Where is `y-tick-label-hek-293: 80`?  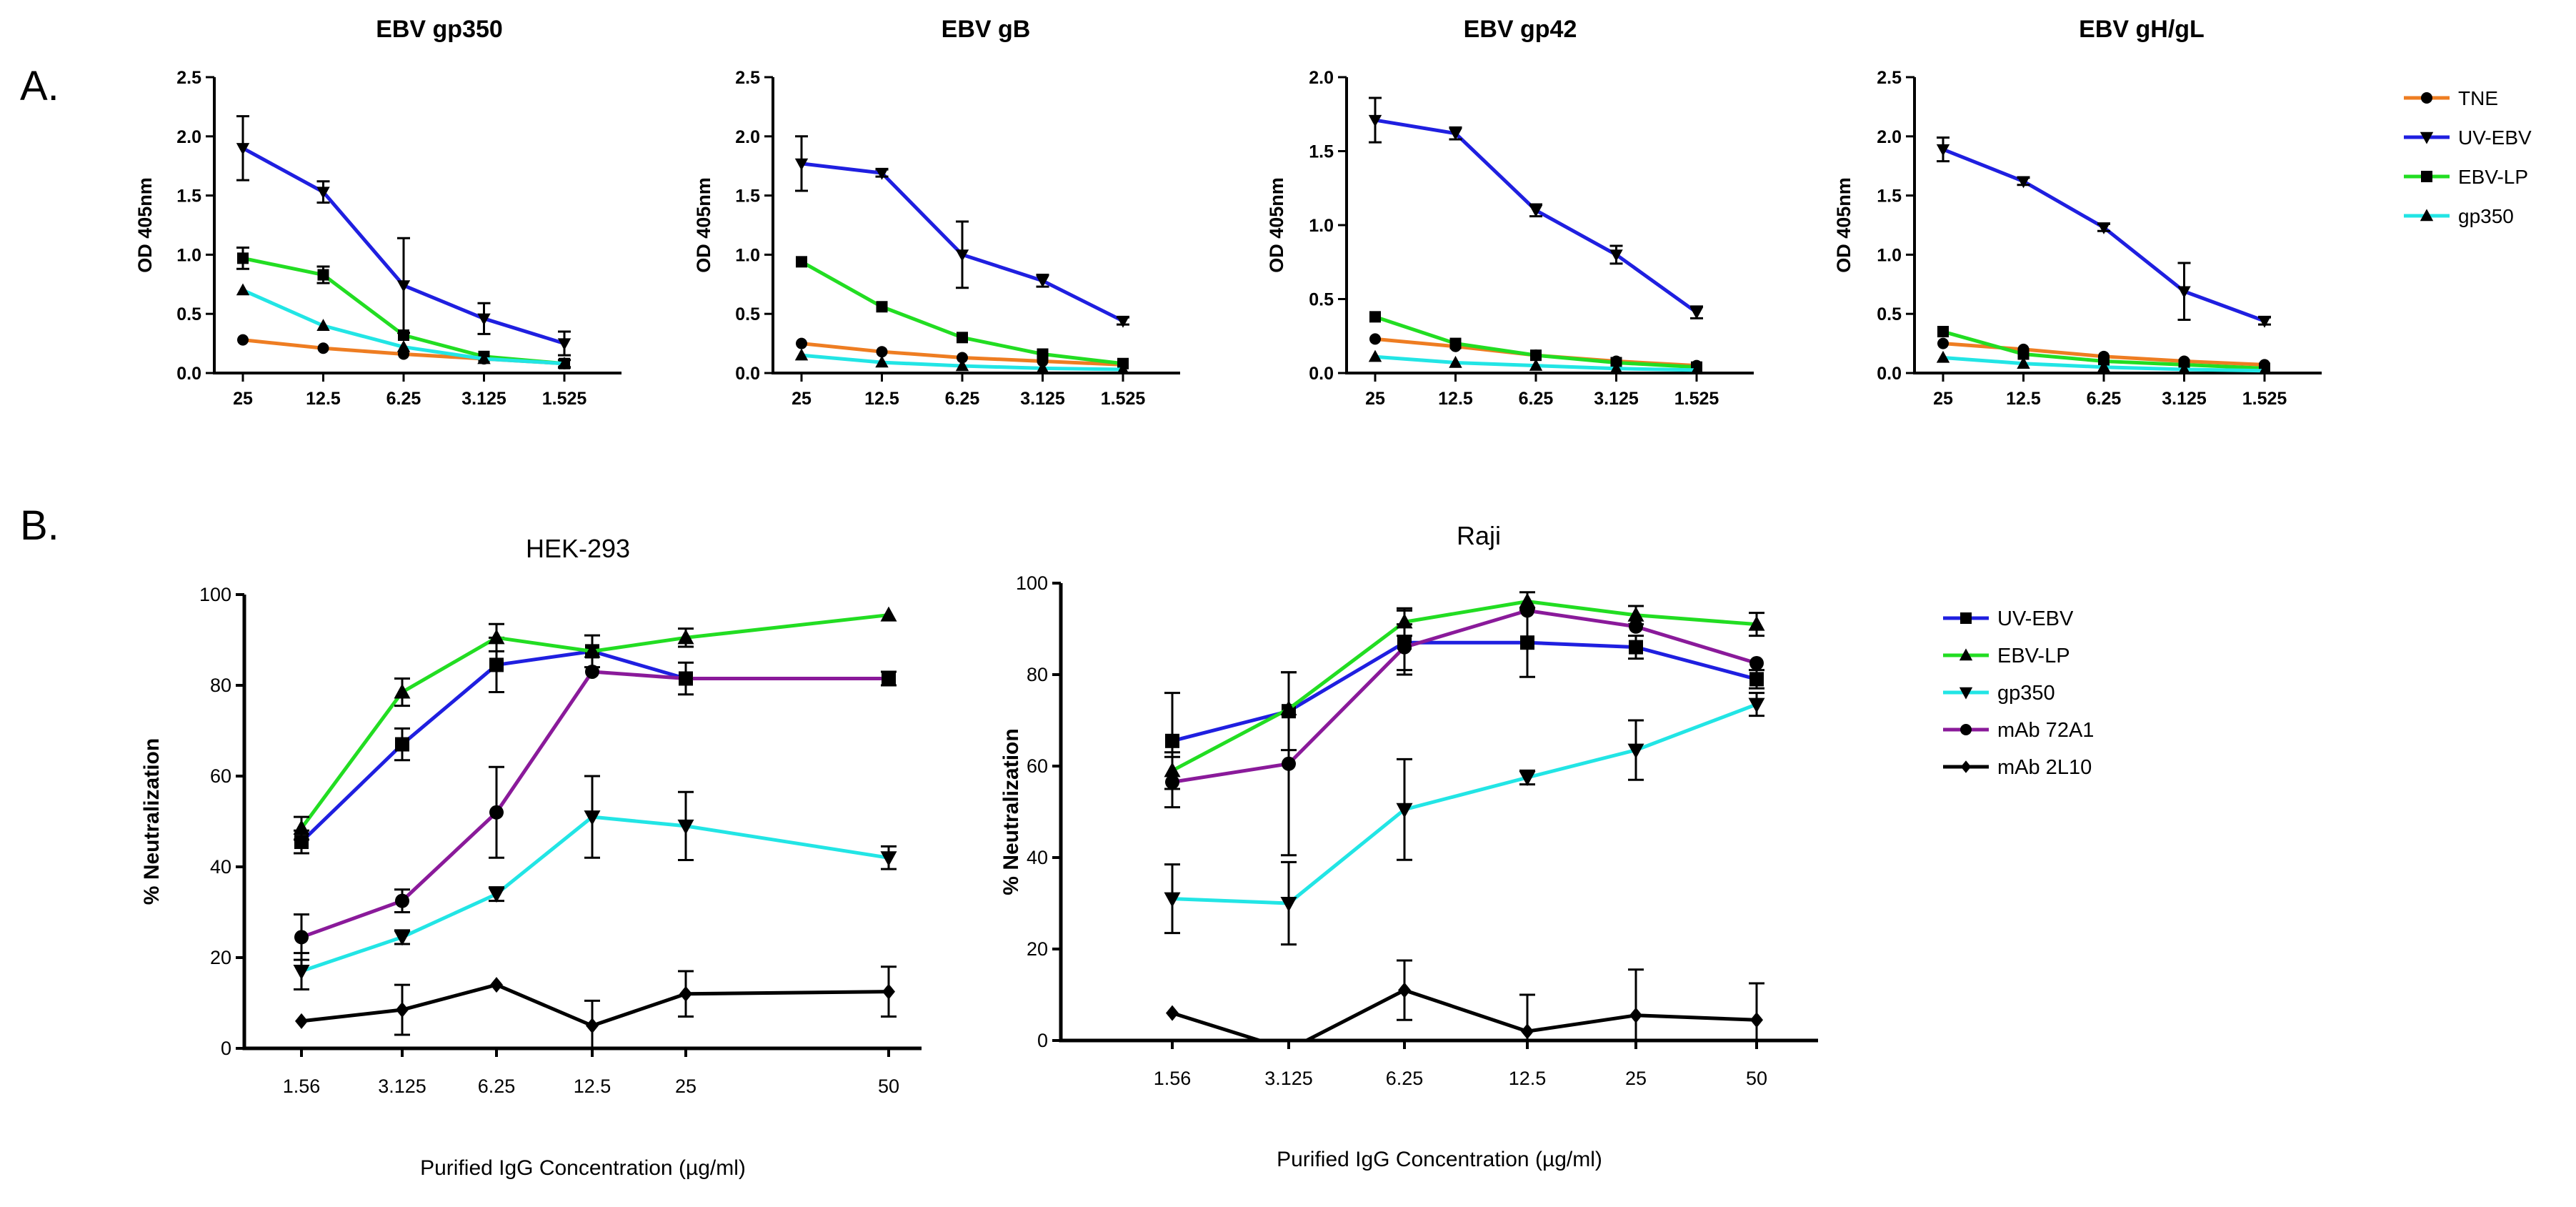 y-tick-label-hek-293: 80 is located at coordinates (221, 685).